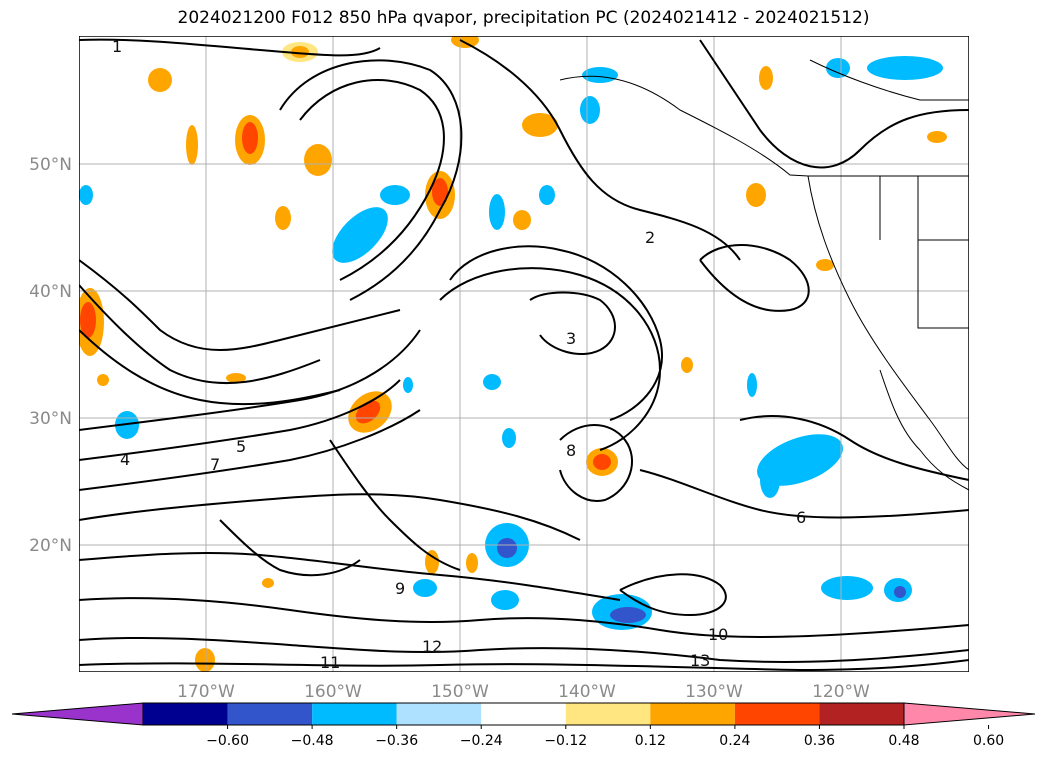 This screenshot has height=765, width=1047. I want to click on colorbar-tick-label: 0.60, so click(988, 741).